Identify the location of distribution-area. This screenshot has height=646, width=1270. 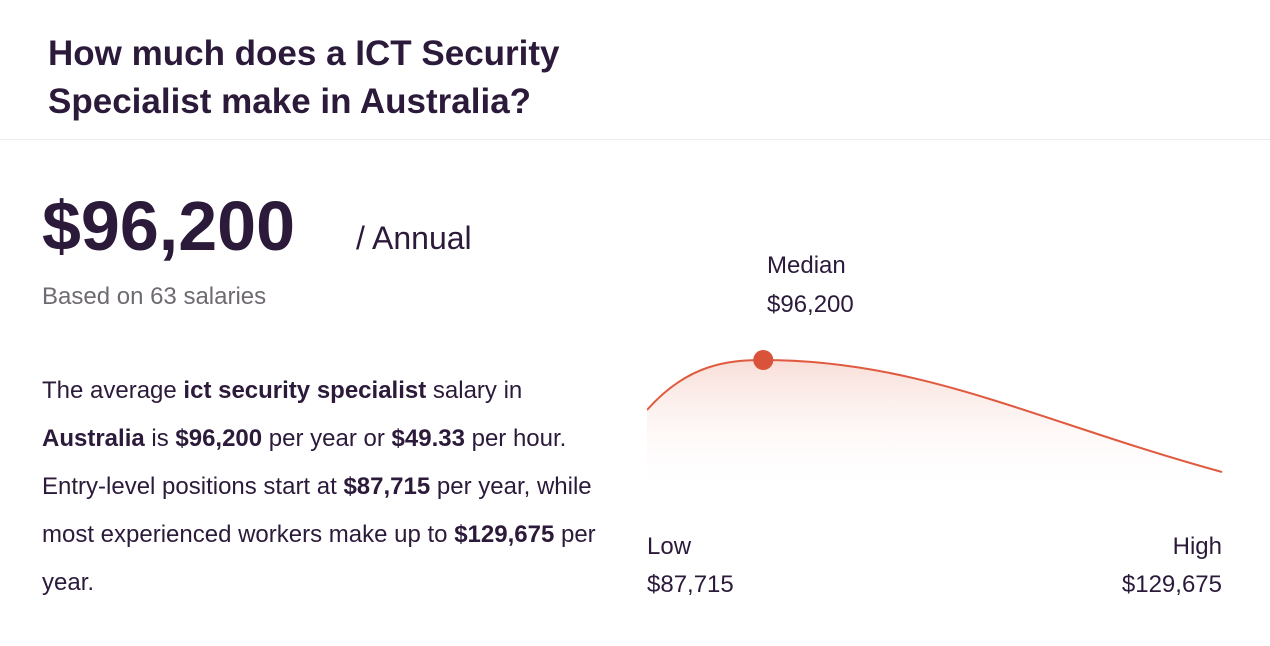
(934, 427).